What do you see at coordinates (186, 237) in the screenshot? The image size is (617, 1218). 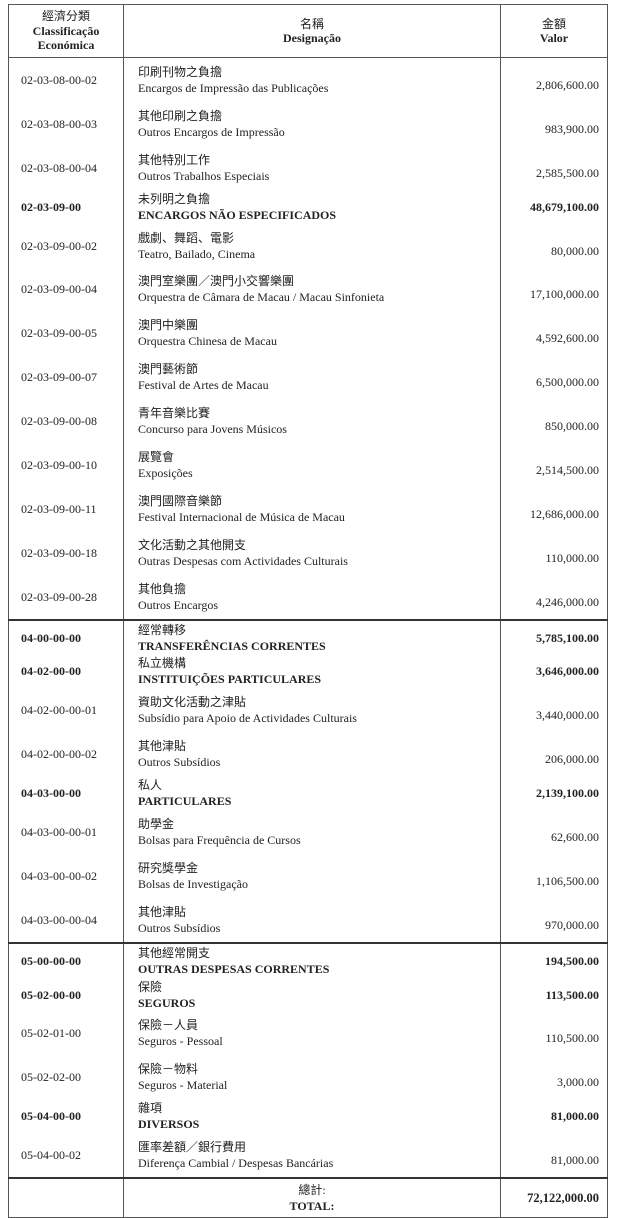 I see `designation-zh: 戲劇、舞蹈、電影` at bounding box center [186, 237].